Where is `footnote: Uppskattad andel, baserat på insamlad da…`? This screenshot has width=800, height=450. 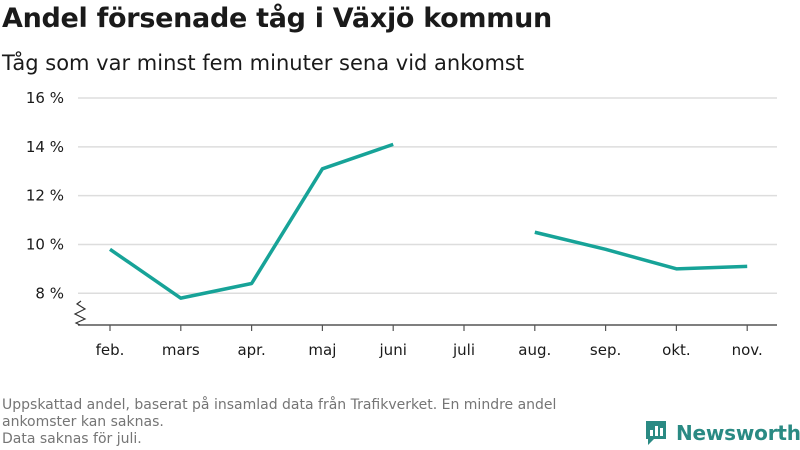 footnote: Uppskattad andel, baserat på insamlad da… is located at coordinates (322, 422).